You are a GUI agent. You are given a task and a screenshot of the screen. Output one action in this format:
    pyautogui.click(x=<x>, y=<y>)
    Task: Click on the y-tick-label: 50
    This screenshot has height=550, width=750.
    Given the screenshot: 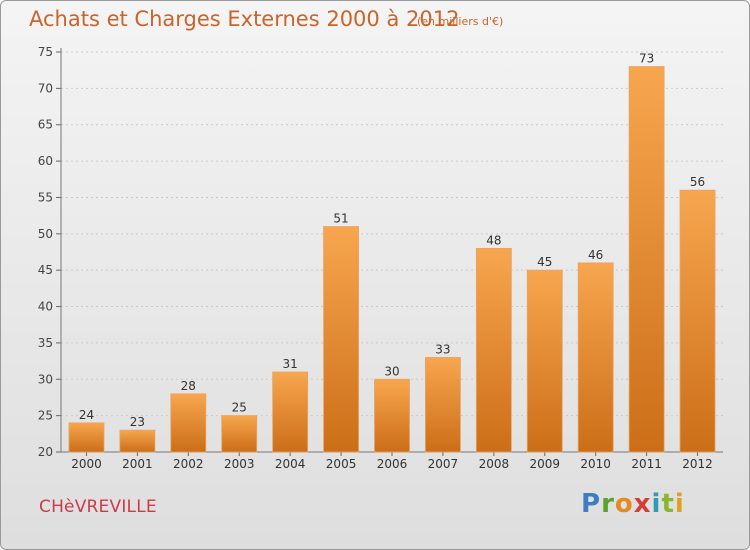 What is the action you would take?
    pyautogui.click(x=45, y=234)
    